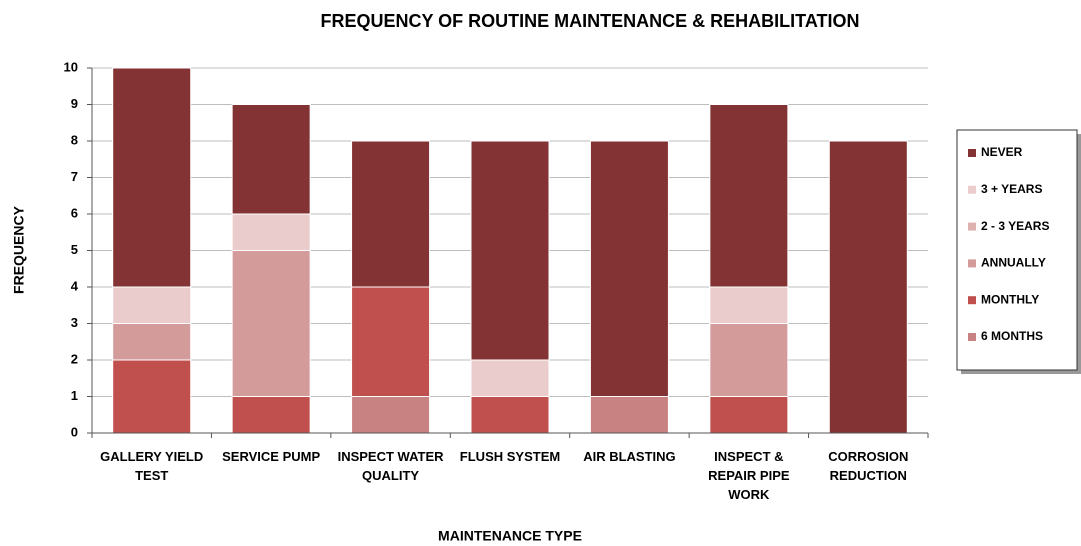  What do you see at coordinates (74, 139) in the screenshot?
I see `y-tick-label: 8` at bounding box center [74, 139].